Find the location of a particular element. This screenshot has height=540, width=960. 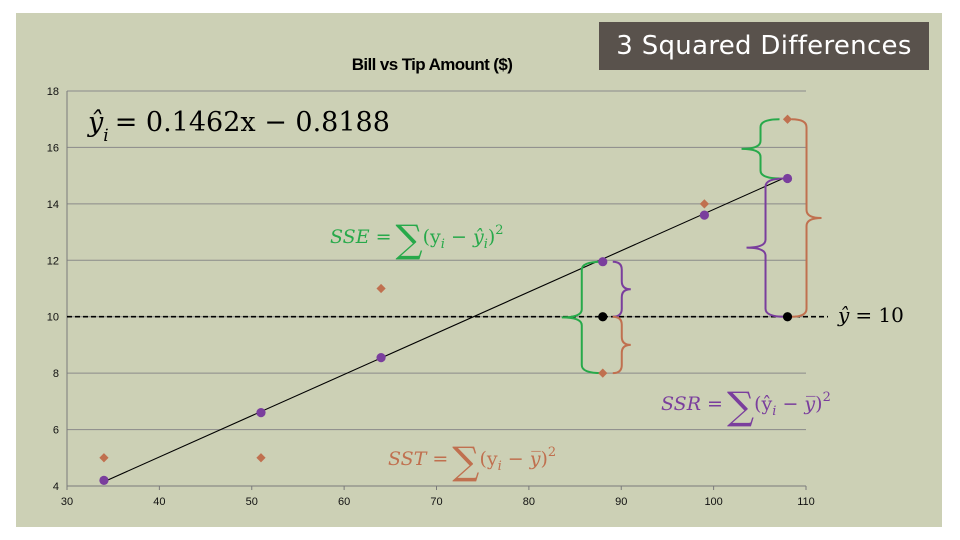

y-tick-label-12: 12 is located at coordinates (53, 261).